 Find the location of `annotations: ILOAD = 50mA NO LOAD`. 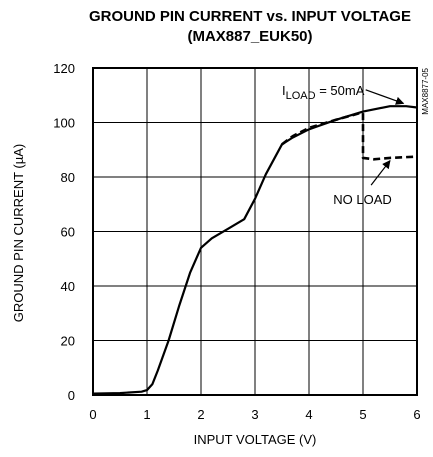

annotations: ILOAD = 50mA NO LOAD is located at coordinates (343, 145).